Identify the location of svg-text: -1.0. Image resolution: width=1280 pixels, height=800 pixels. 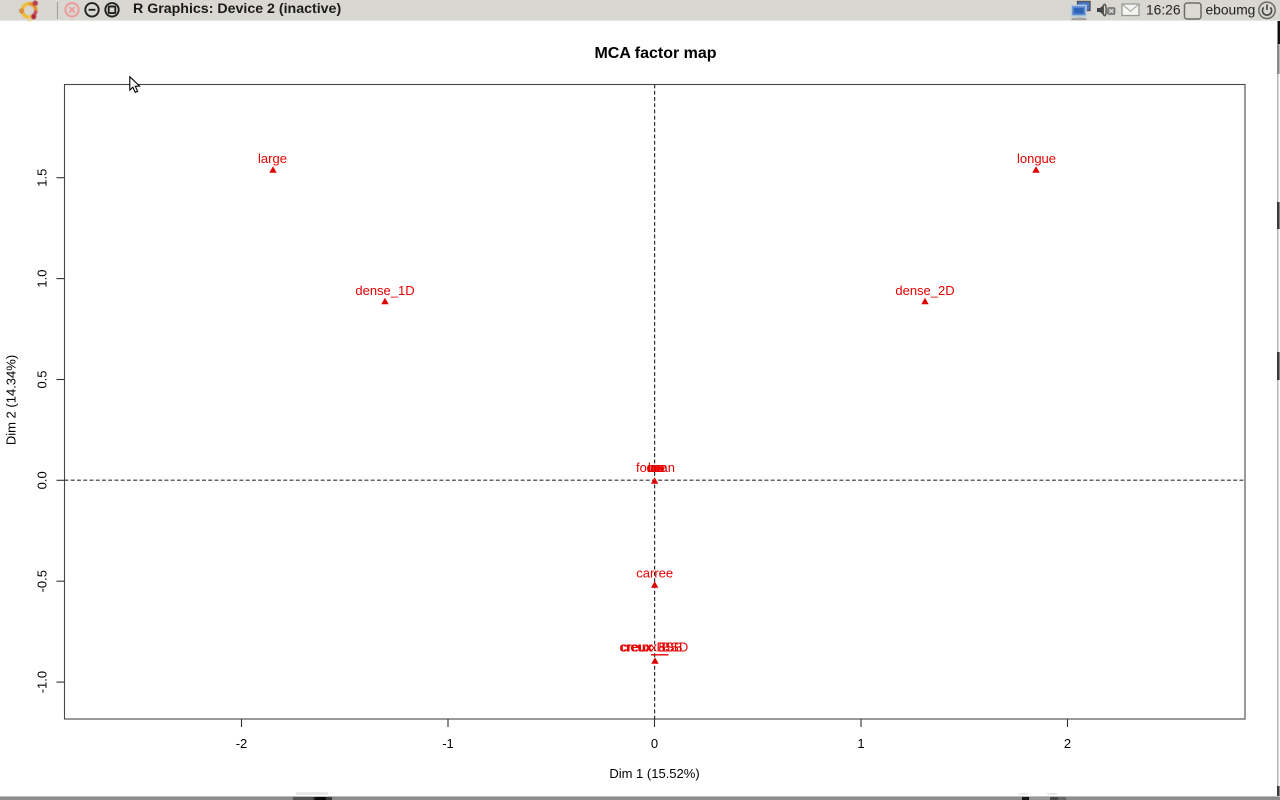
(42, 682).